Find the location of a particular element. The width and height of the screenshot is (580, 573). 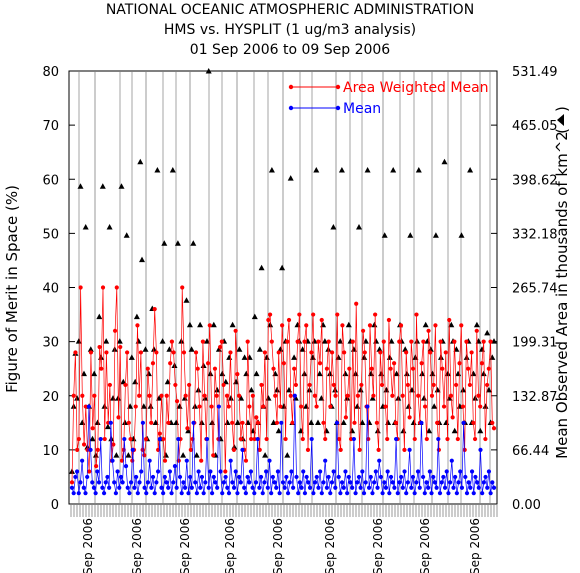

y-axis-left-label: Figure of Merit in Space (%) is located at coordinates (12, 289).